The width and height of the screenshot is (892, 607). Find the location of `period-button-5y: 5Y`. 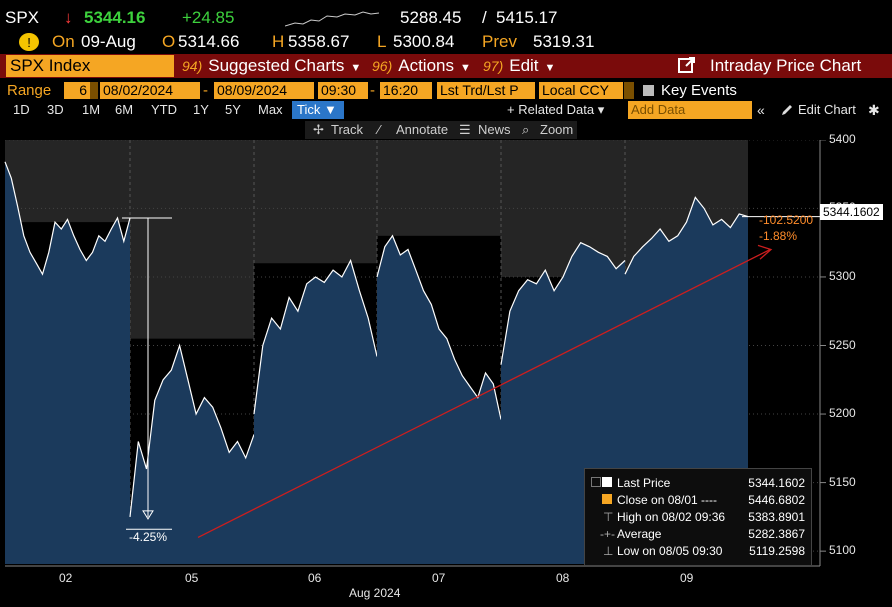

period-button-5y: 5Y is located at coordinates (233, 109).